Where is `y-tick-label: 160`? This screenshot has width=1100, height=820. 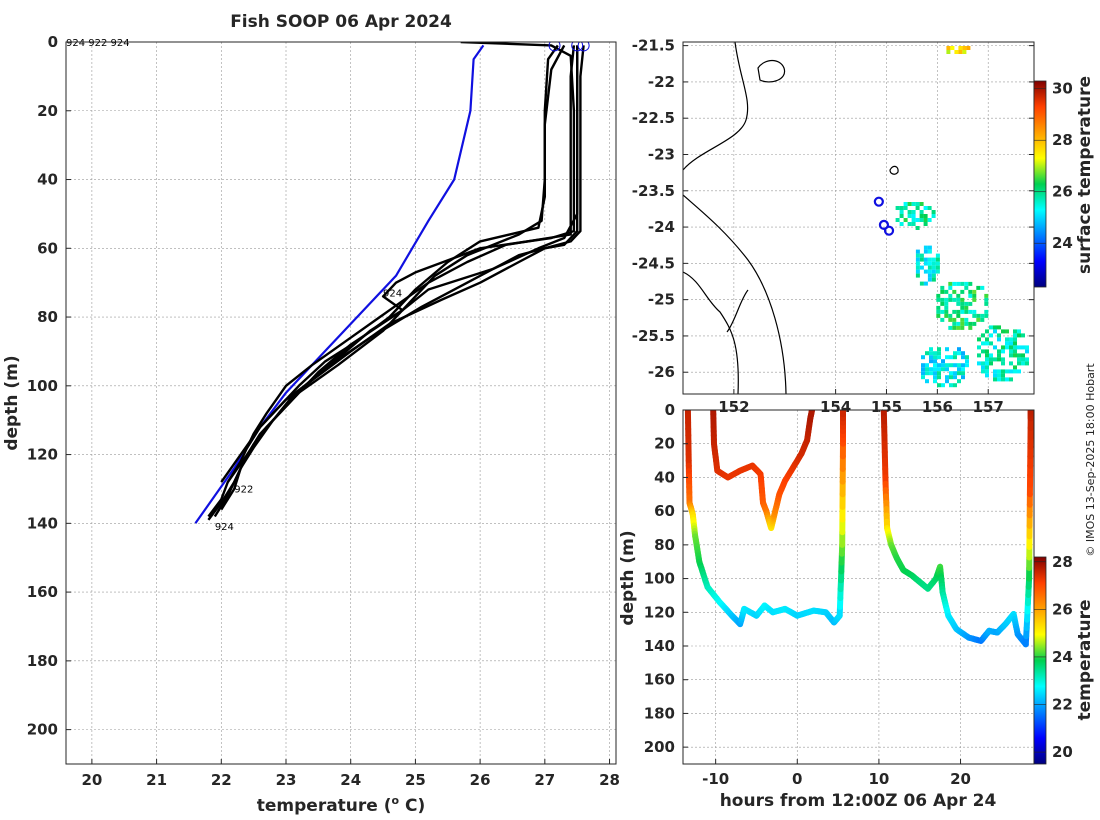 y-tick-label: 160 is located at coordinates (42, 592).